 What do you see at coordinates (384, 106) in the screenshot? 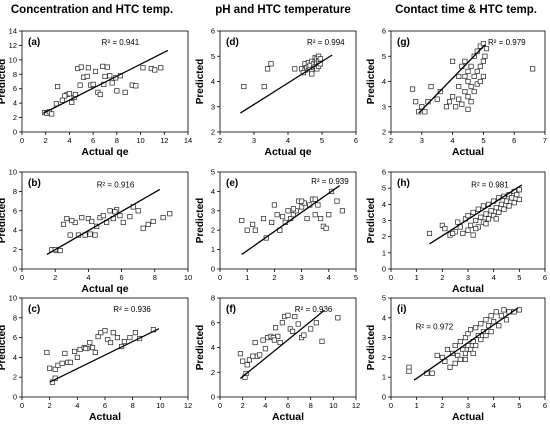
I see `y-tick-label: 3` at bounding box center [384, 106].